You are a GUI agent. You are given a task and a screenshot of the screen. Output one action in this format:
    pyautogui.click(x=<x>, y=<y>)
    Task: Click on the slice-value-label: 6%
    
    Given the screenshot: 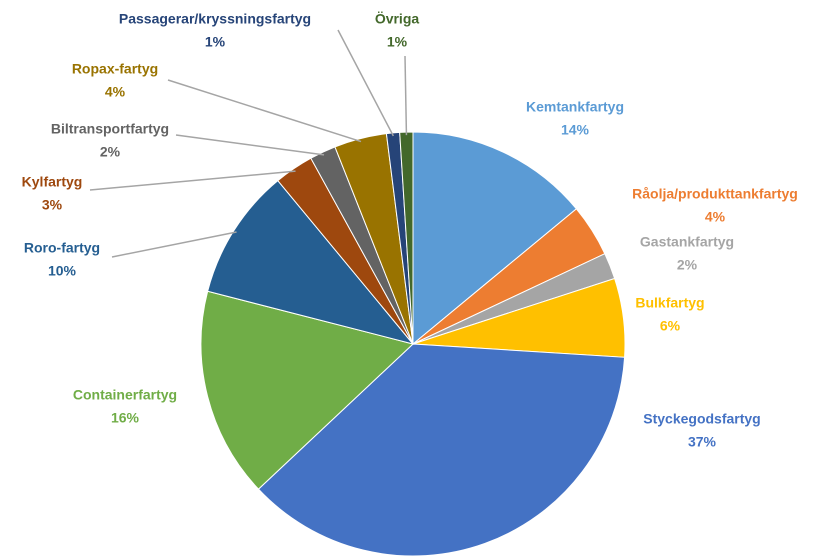 What is the action you would take?
    pyautogui.click(x=670, y=326)
    